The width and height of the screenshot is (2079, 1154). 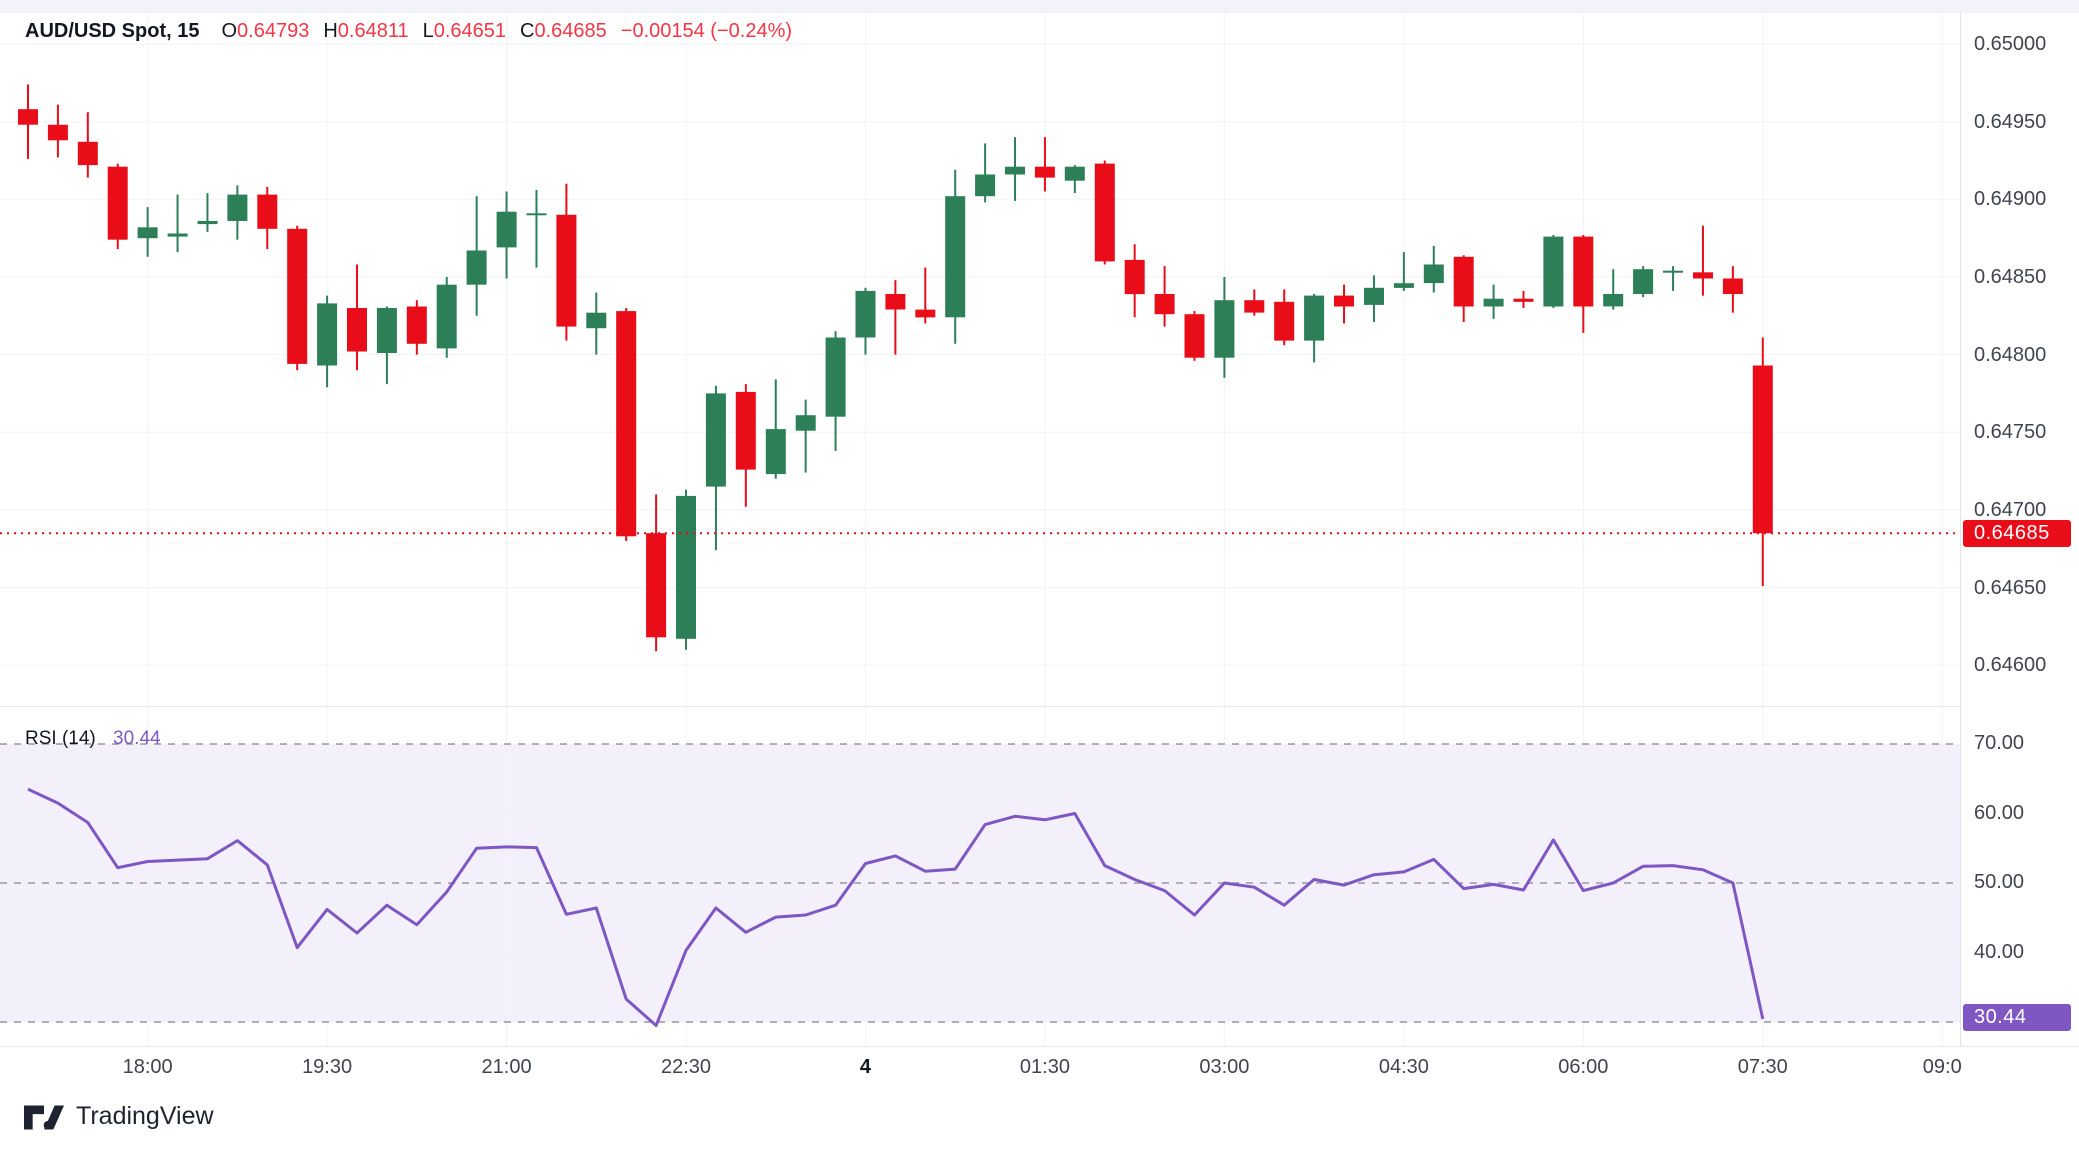 I want to click on low-value: 0.64651, so click(x=470, y=31).